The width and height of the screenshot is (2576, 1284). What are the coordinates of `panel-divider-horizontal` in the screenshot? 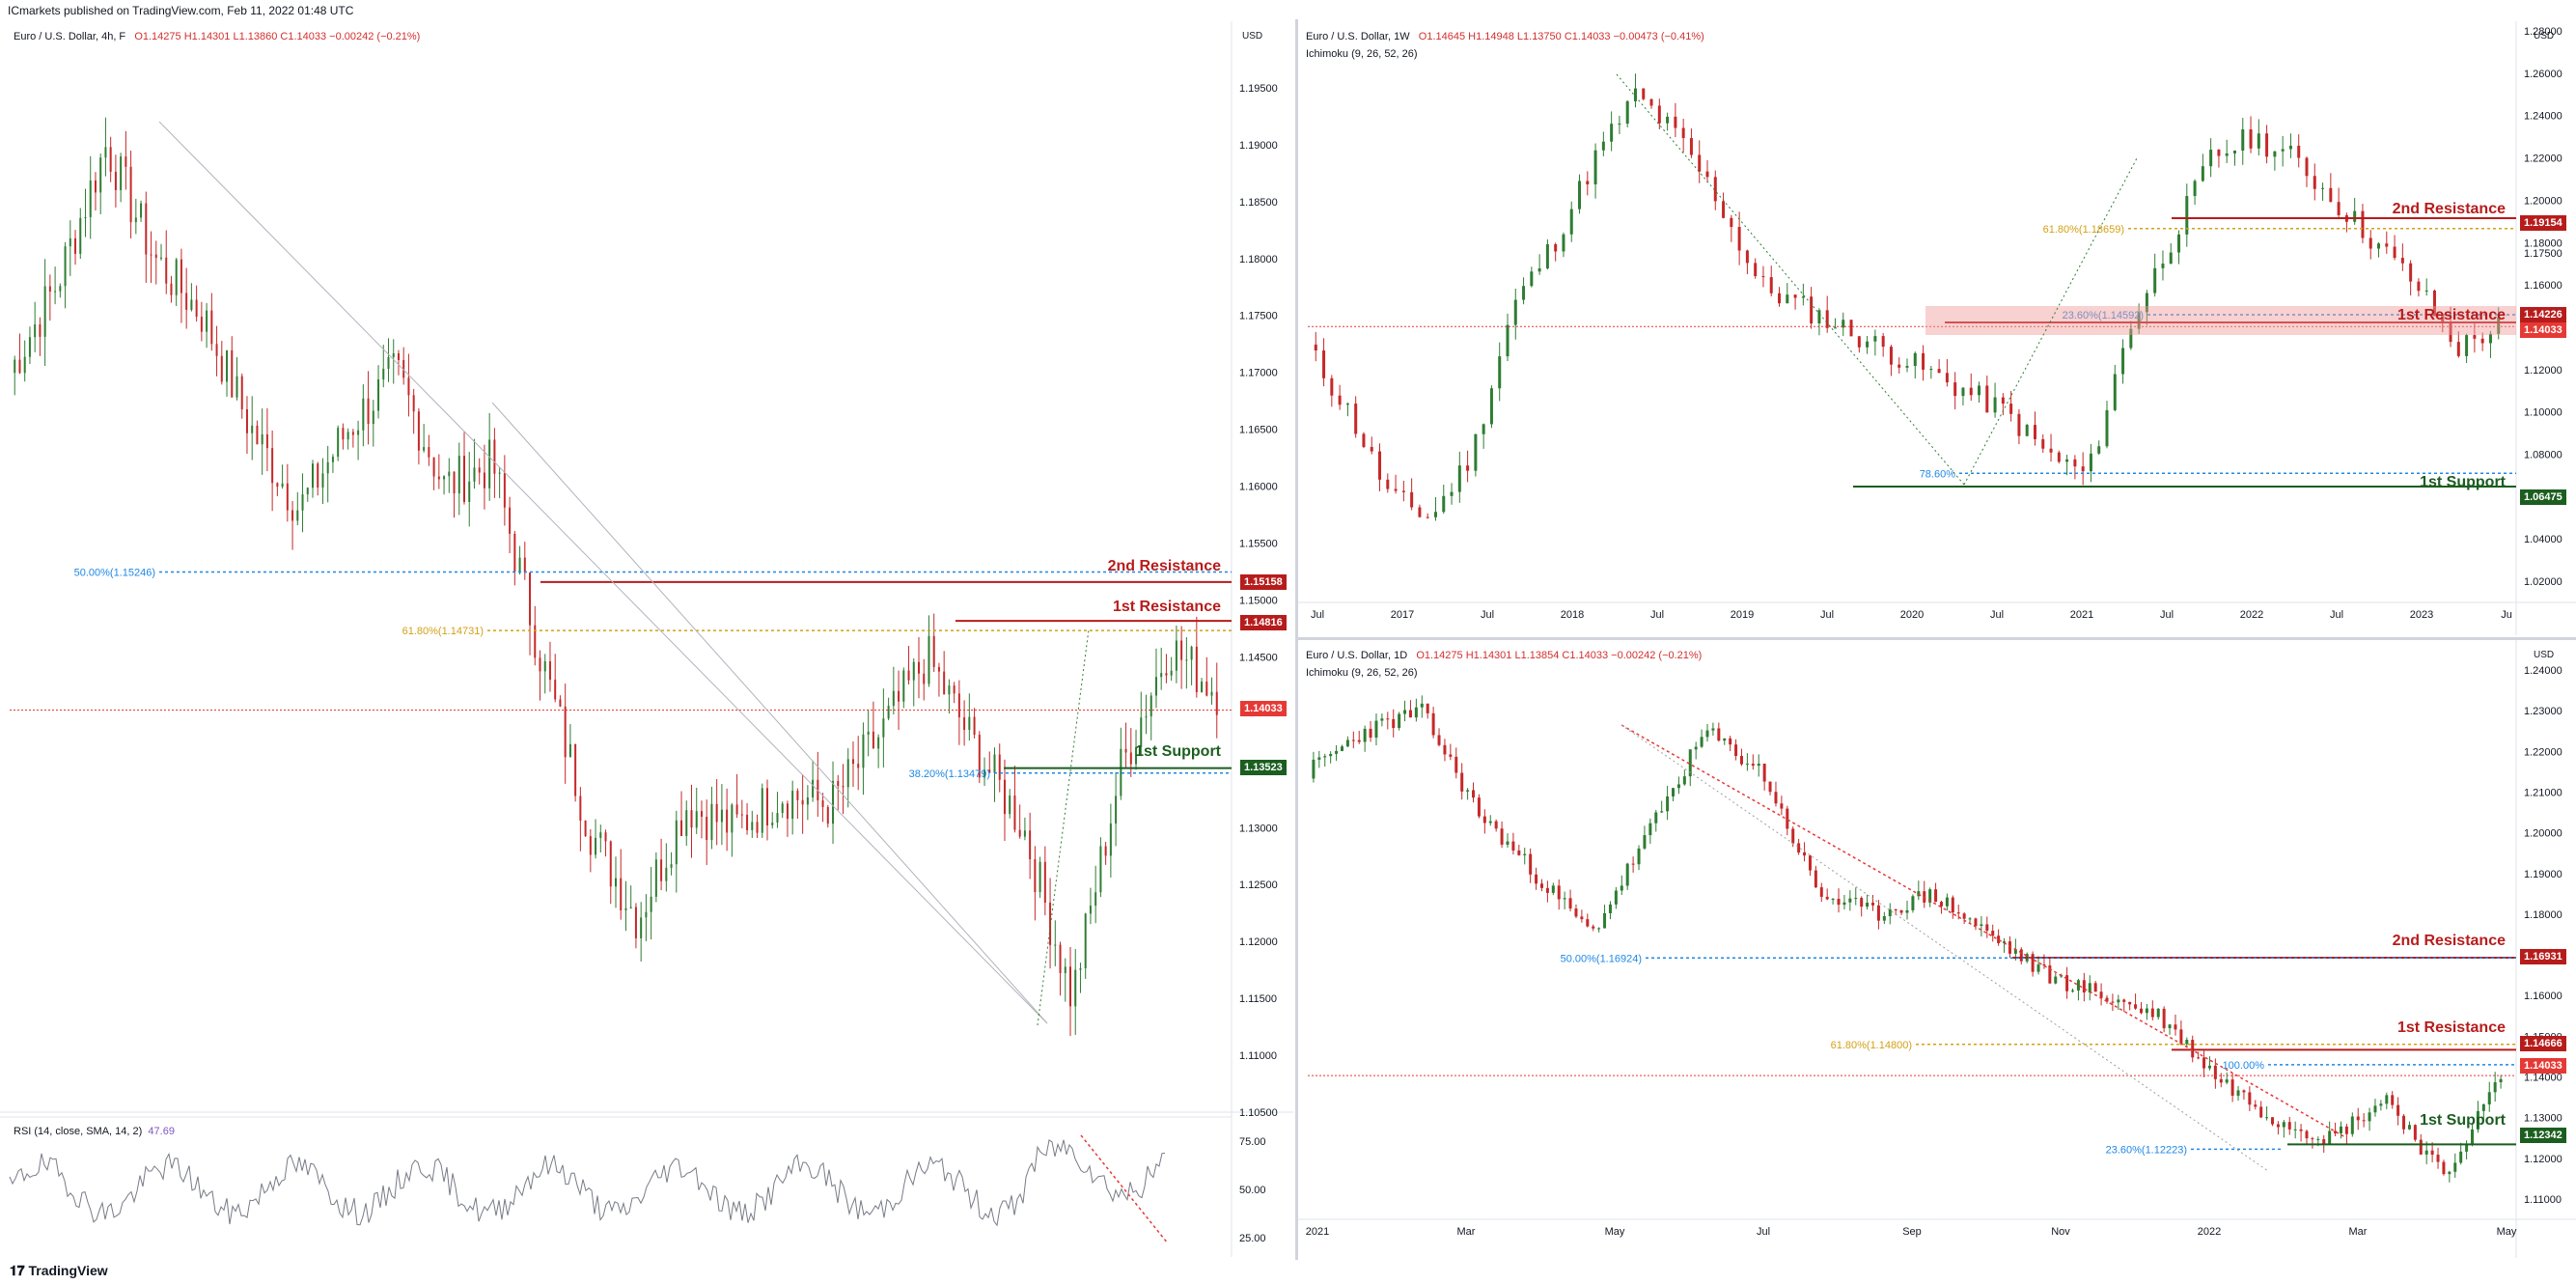 It's located at (1937, 639).